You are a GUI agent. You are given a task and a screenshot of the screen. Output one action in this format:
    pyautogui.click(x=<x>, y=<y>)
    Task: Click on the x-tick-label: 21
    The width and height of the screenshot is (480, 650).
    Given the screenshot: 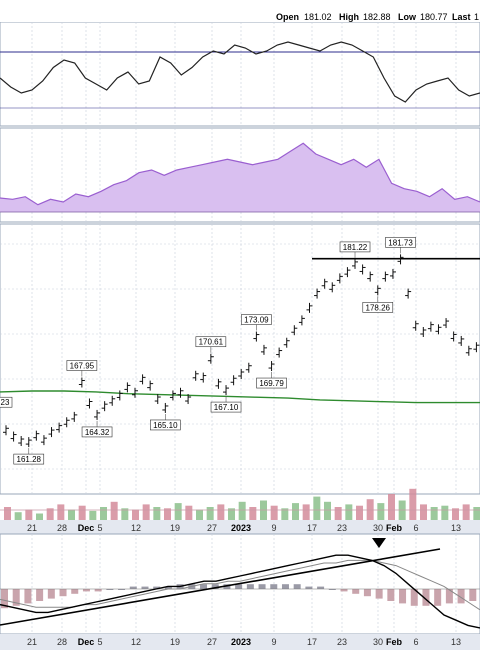 What is the action you would take?
    pyautogui.click(x=32, y=642)
    